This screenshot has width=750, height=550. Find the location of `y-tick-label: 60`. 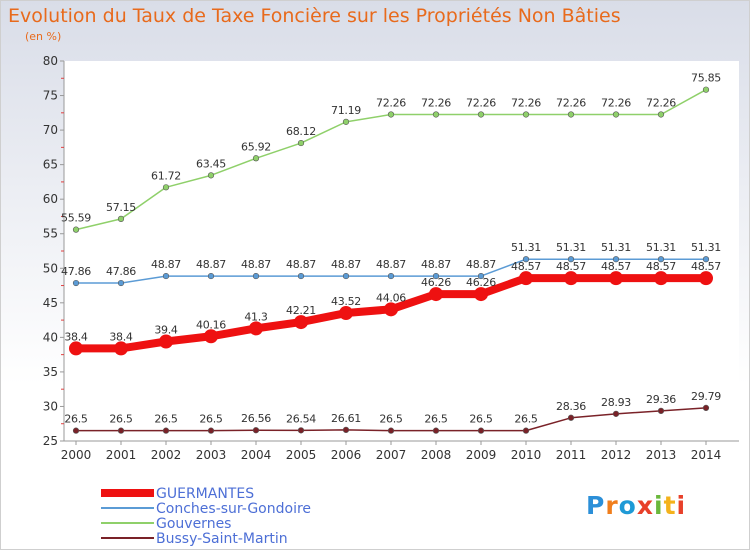

y-tick-label: 60 is located at coordinates (50, 199).